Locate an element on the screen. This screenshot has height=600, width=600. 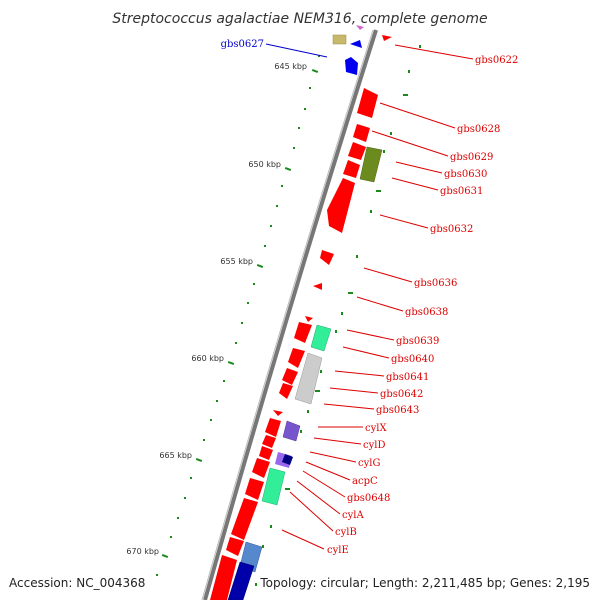
gene-label: cylD is located at coordinates (374, 445).